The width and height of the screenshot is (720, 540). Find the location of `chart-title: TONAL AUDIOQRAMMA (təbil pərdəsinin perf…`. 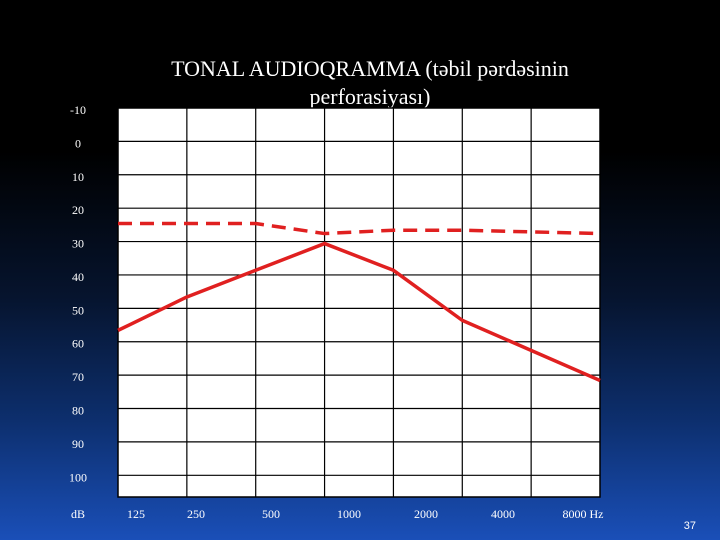

chart-title: TONAL AUDIOQRAMMA (təbil pərdəsinin perf… is located at coordinates (370, 82).